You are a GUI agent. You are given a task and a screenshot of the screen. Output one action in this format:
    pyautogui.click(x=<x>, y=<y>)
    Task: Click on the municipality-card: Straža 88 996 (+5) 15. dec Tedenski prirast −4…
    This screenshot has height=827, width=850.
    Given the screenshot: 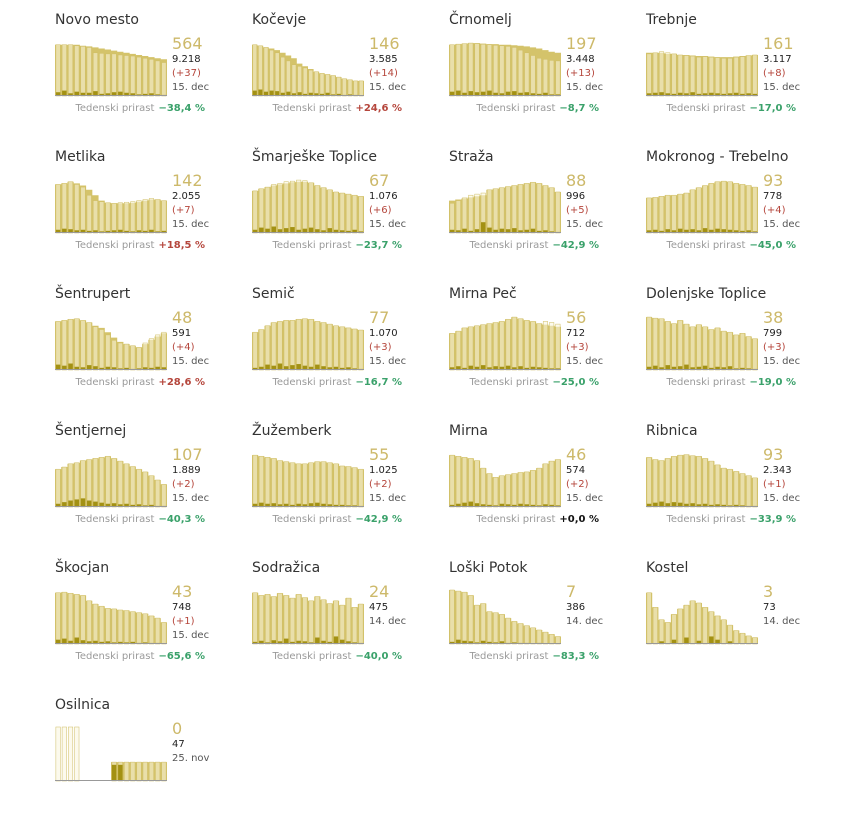 What is the action you would take?
    pyautogui.click(x=544, y=214)
    